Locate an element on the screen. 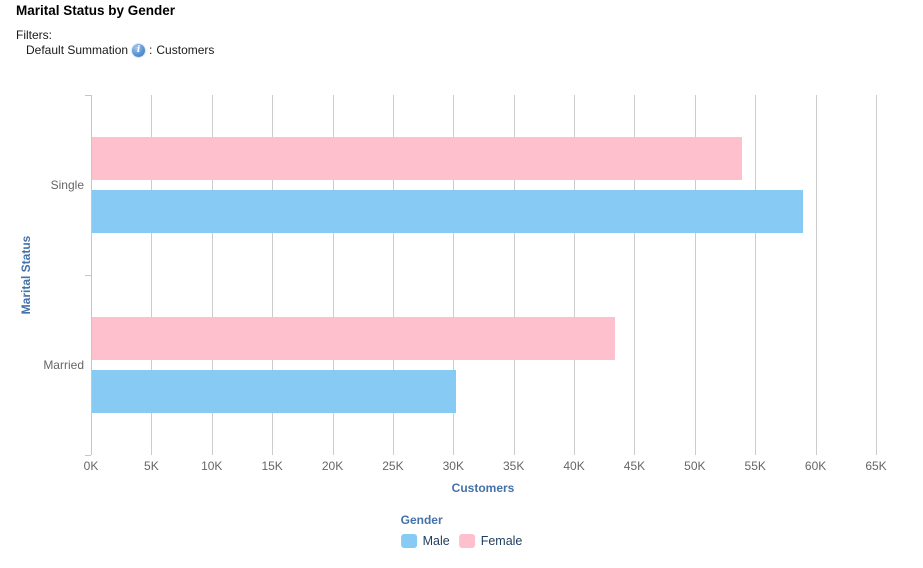 The image size is (923, 568). legend-item-female: Female is located at coordinates (490, 541).